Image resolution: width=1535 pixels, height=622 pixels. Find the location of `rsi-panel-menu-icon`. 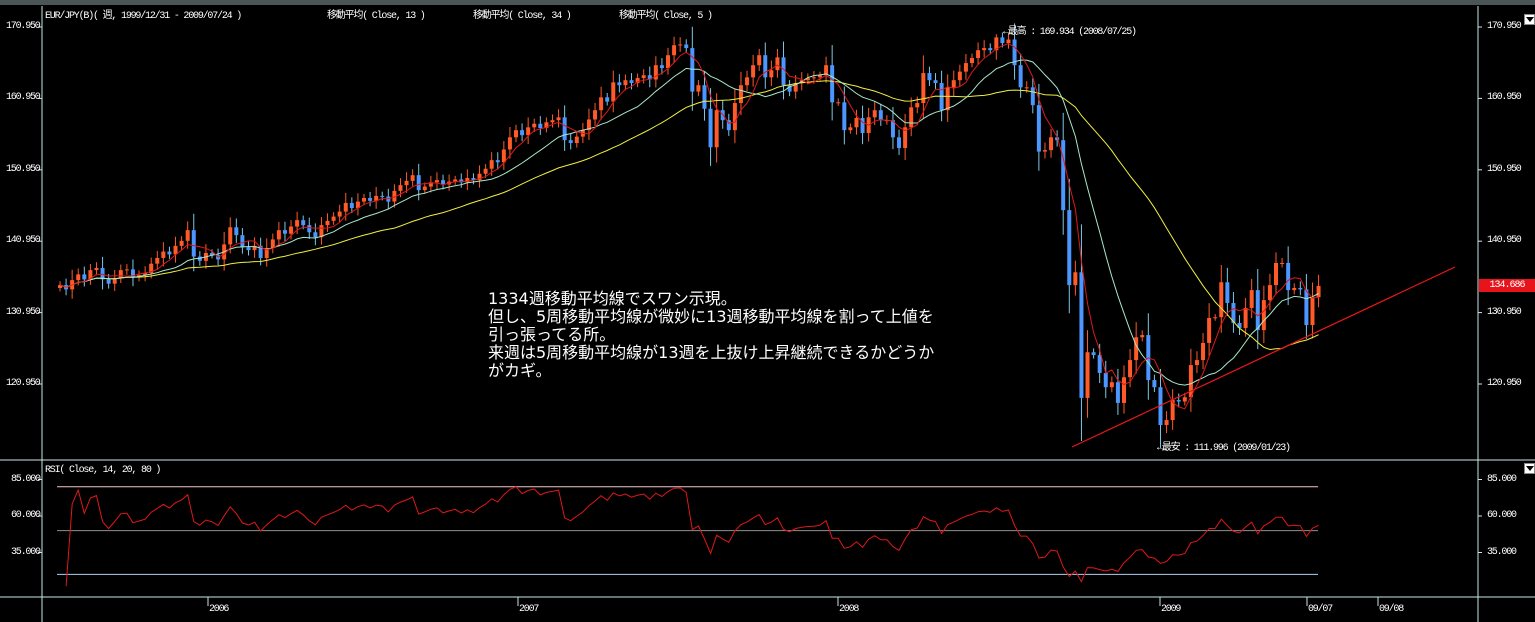

rsi-panel-menu-icon is located at coordinates (1529, 468).